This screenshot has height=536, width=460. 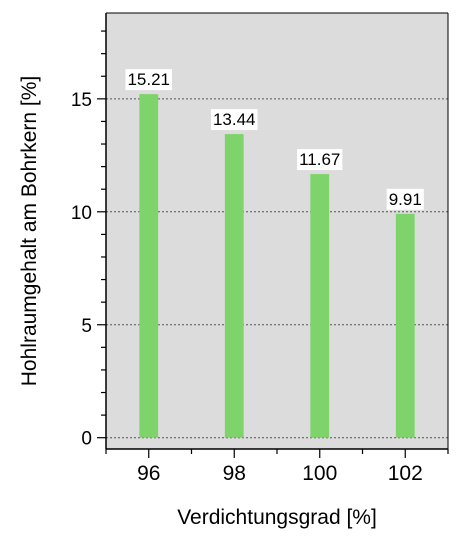 What do you see at coordinates (148, 473) in the screenshot?
I see `x-tick-label: 96` at bounding box center [148, 473].